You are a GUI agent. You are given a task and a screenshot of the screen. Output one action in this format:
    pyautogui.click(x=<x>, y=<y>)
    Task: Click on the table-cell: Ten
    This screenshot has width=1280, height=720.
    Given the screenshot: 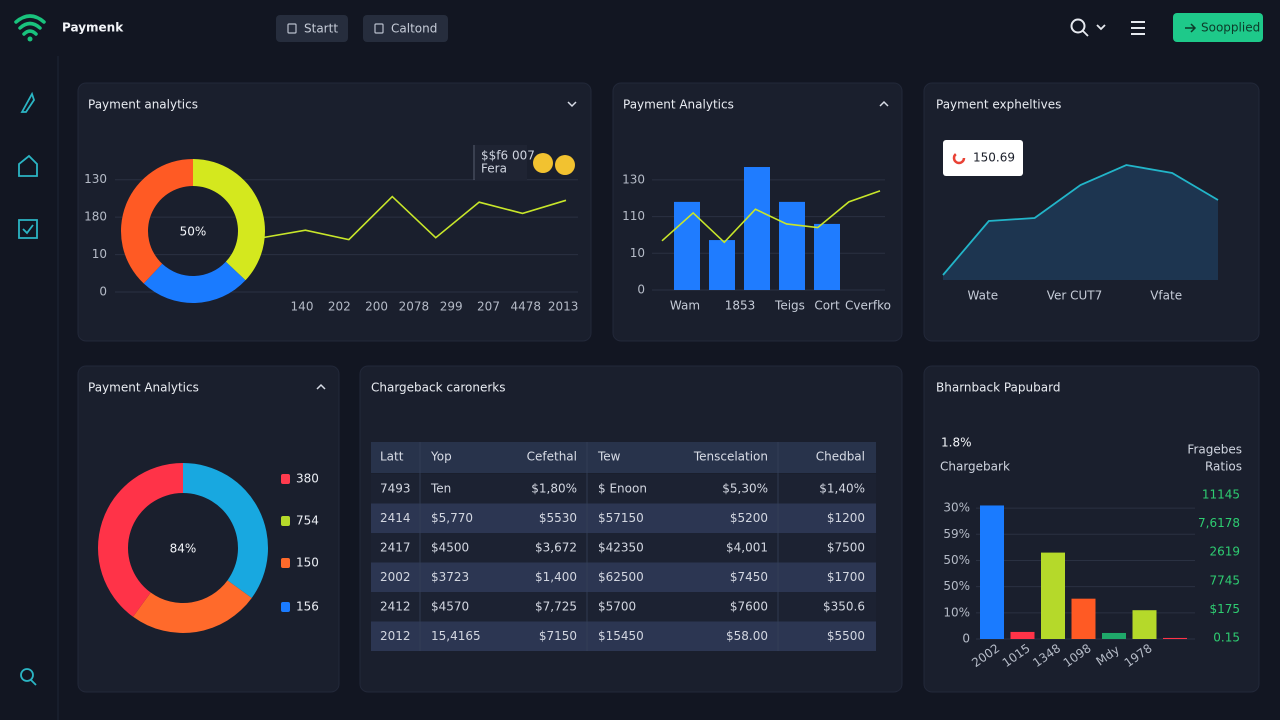 What is the action you would take?
    pyautogui.click(x=440, y=489)
    